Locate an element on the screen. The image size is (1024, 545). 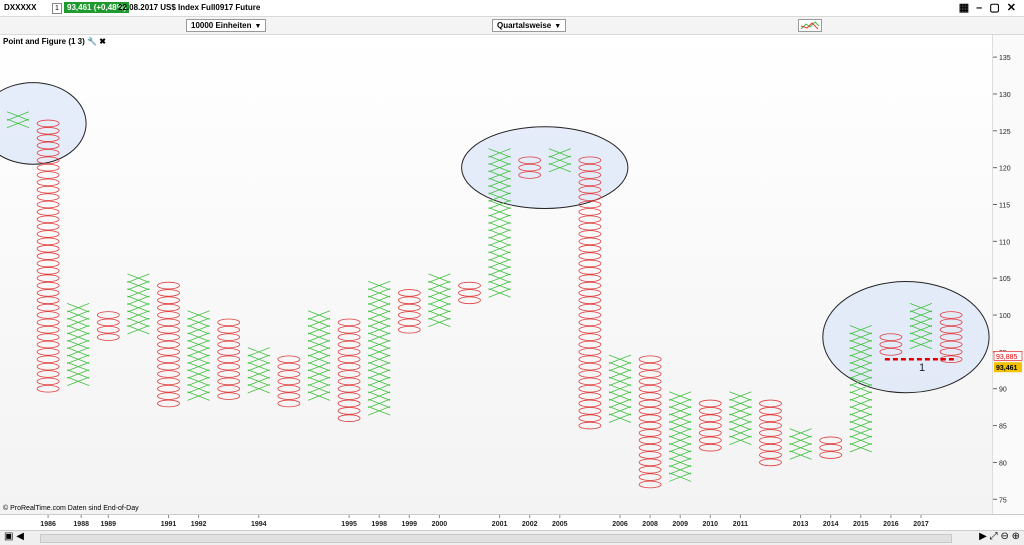
bottom-right-controls: ▶ ⤢ ⊖ ⊕ is located at coordinates (999, 536).